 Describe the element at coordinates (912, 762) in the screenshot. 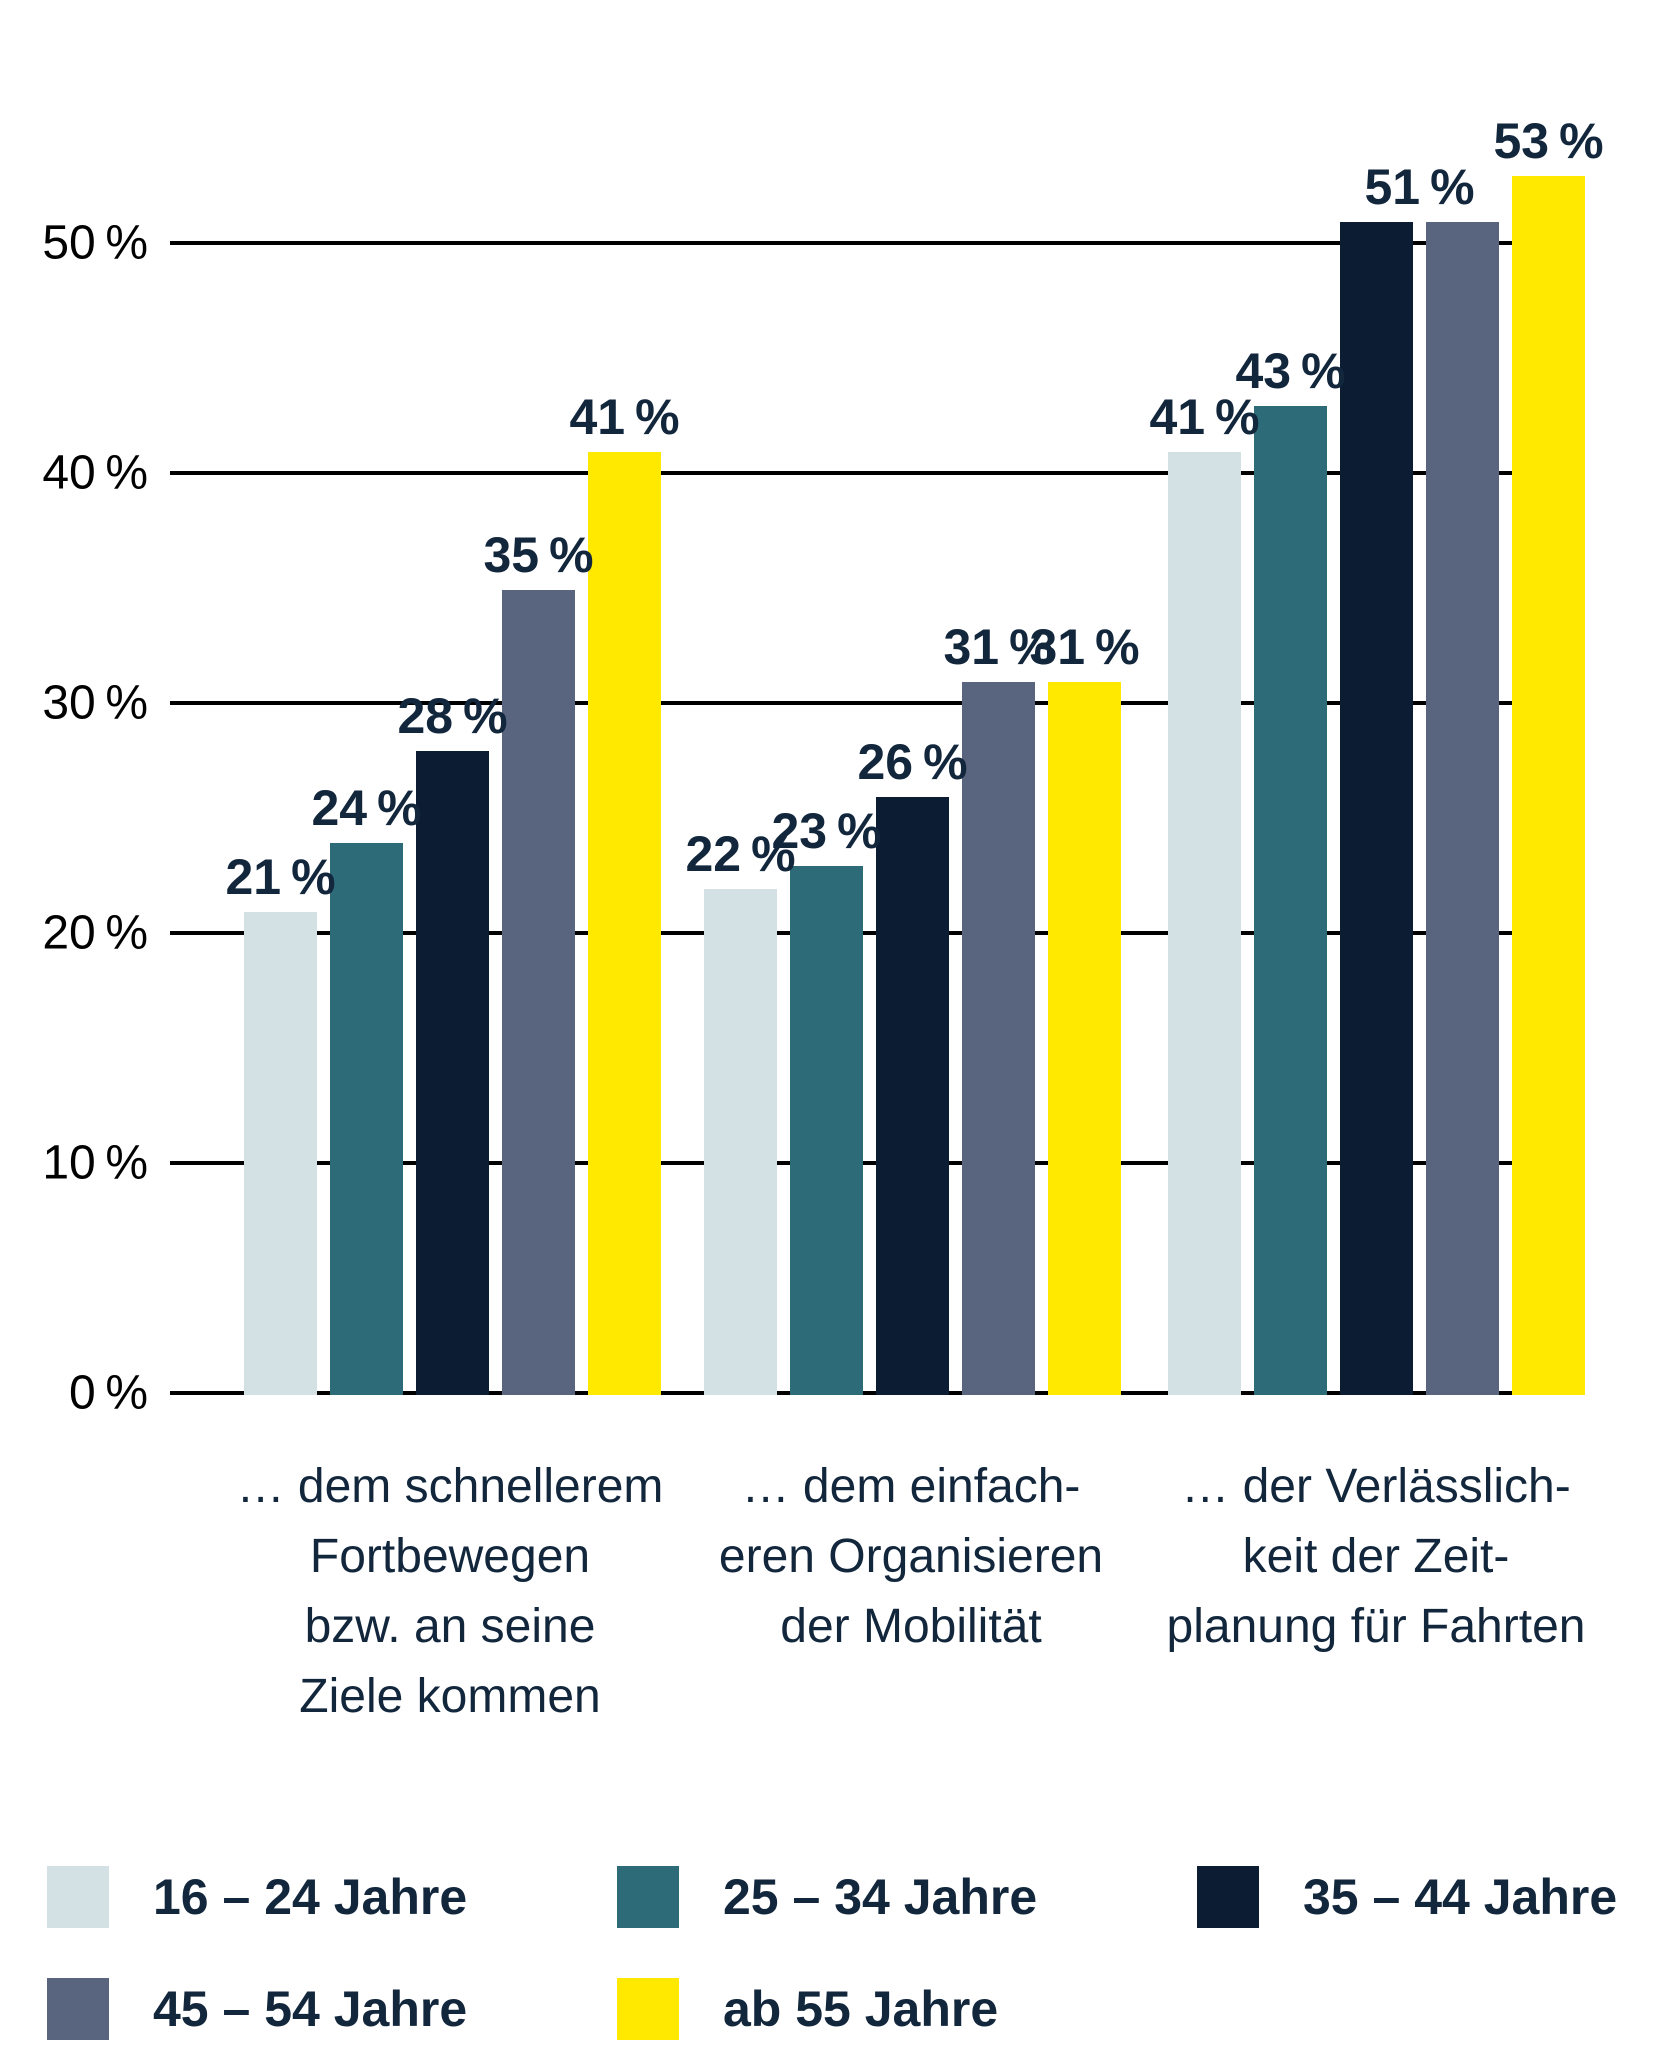

I see `bar-value-label: 26 %` at that location.